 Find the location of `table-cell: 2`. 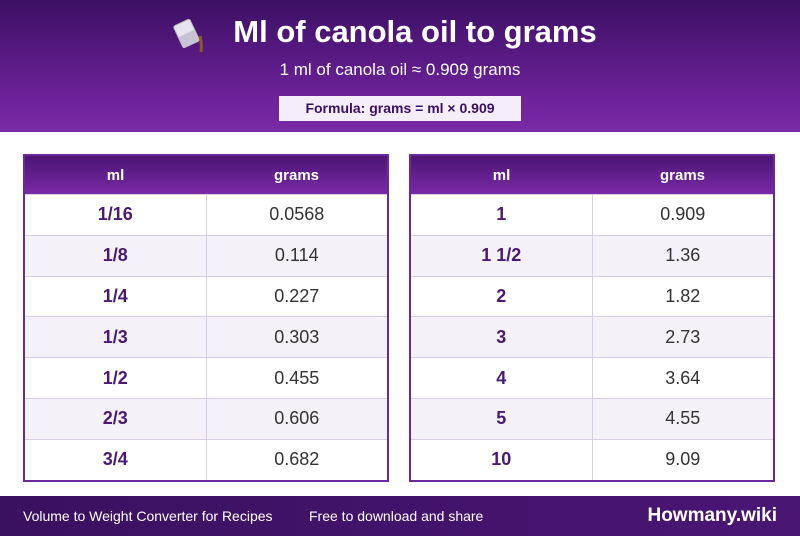

table-cell: 2 is located at coordinates (502, 296).